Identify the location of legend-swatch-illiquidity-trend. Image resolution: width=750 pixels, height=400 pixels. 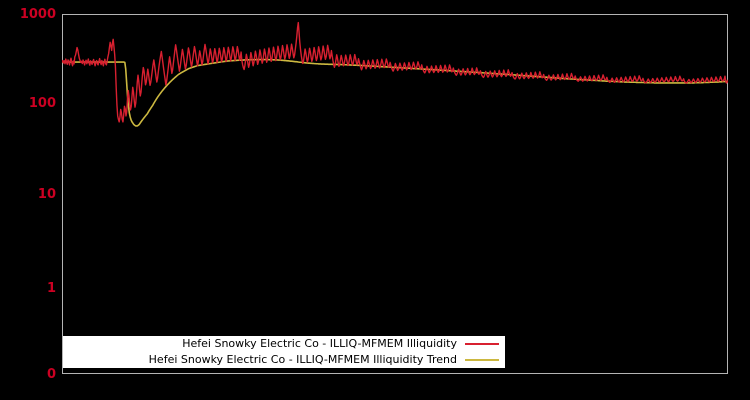
(482, 360).